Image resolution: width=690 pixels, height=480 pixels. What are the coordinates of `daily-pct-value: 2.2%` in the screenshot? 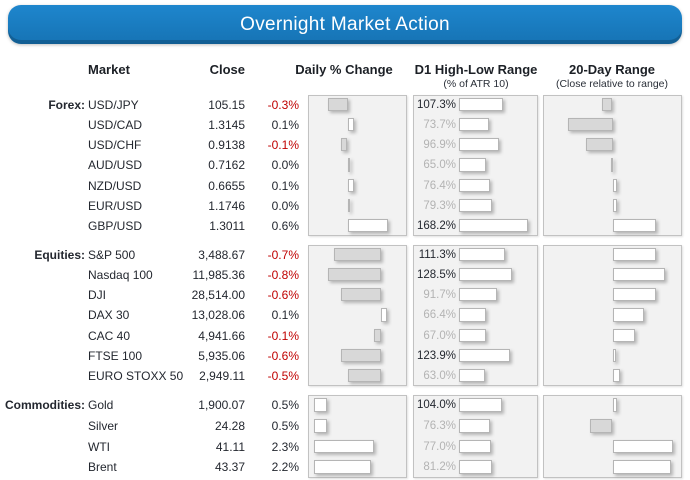 It's located at (285, 467).